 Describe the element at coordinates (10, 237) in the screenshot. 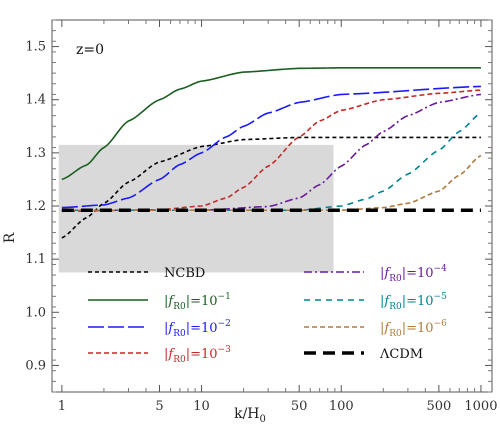

I see `y-axis-label: R` at that location.